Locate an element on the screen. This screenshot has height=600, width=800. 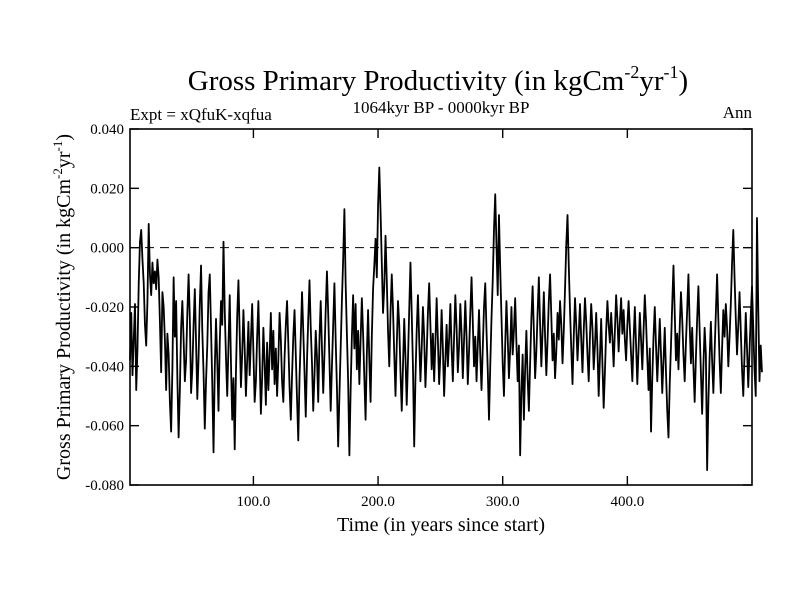
chart-title-sup1: -2 is located at coordinates (631, 72).